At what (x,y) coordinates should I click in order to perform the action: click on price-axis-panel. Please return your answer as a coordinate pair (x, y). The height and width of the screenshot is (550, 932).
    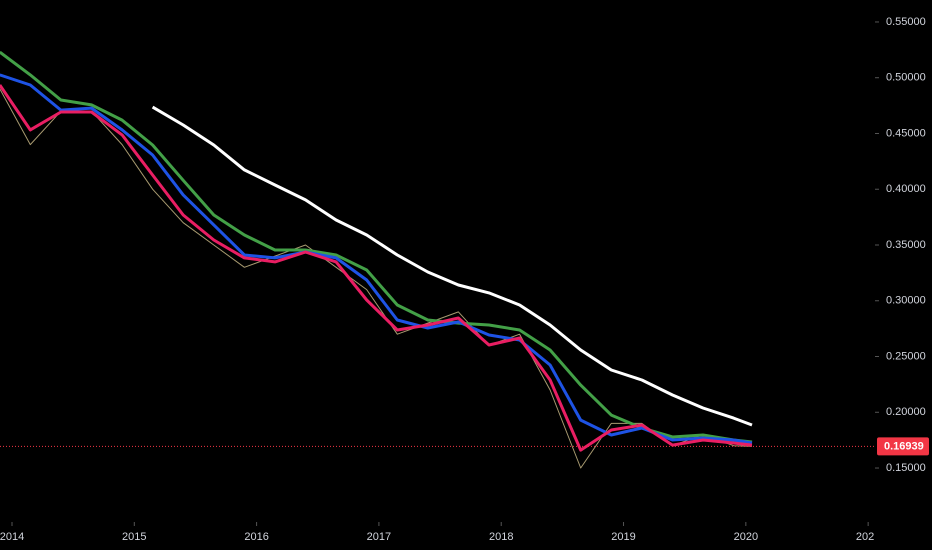
    Looking at the image, I should click on (903, 275).